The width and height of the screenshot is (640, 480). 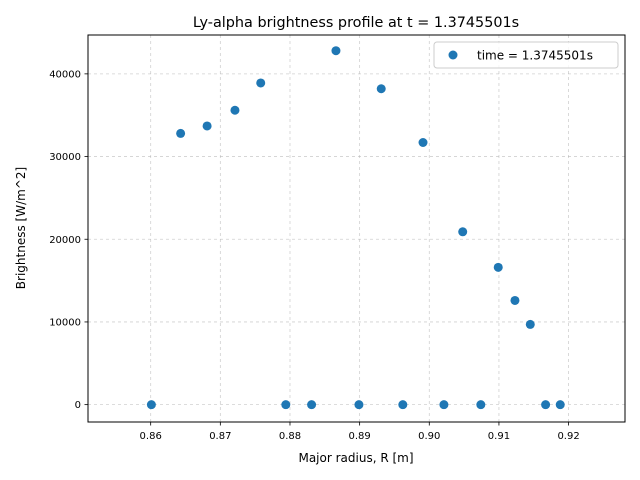 What do you see at coordinates (429, 436) in the screenshot?
I see `x-tick-label: 0.90` at bounding box center [429, 436].